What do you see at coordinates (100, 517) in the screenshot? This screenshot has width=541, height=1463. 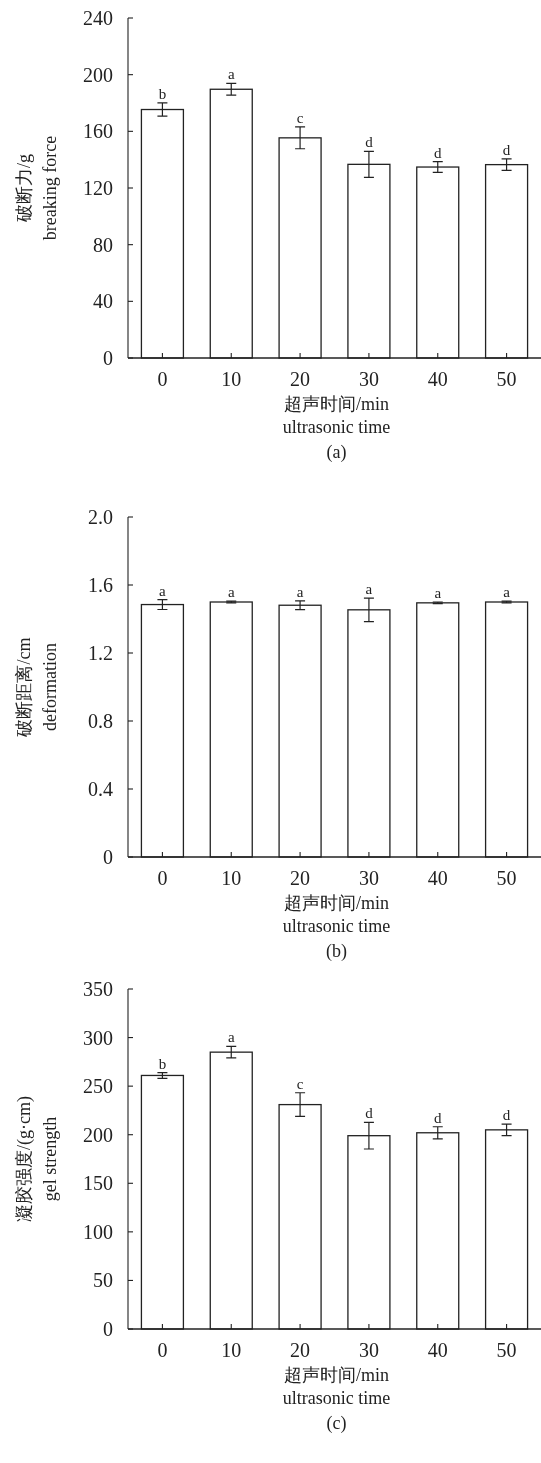 I see `y-tick-label: 2.0` at bounding box center [100, 517].